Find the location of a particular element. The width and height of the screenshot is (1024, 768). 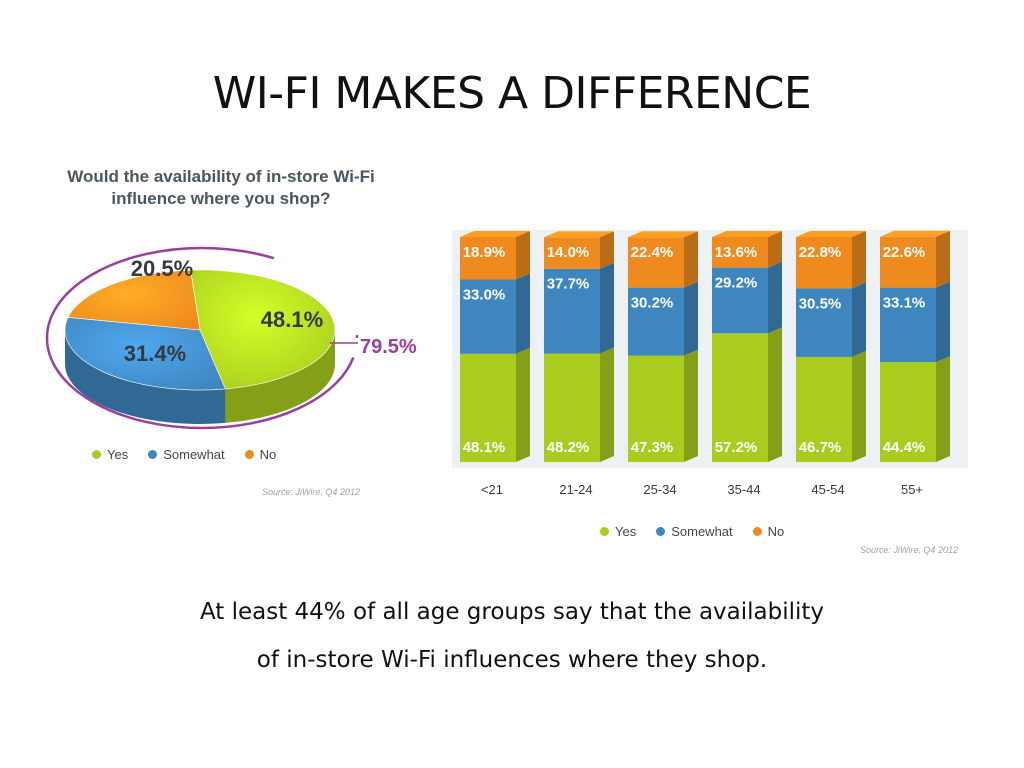

bar-value-label: 22.8% is located at coordinates (820, 252).